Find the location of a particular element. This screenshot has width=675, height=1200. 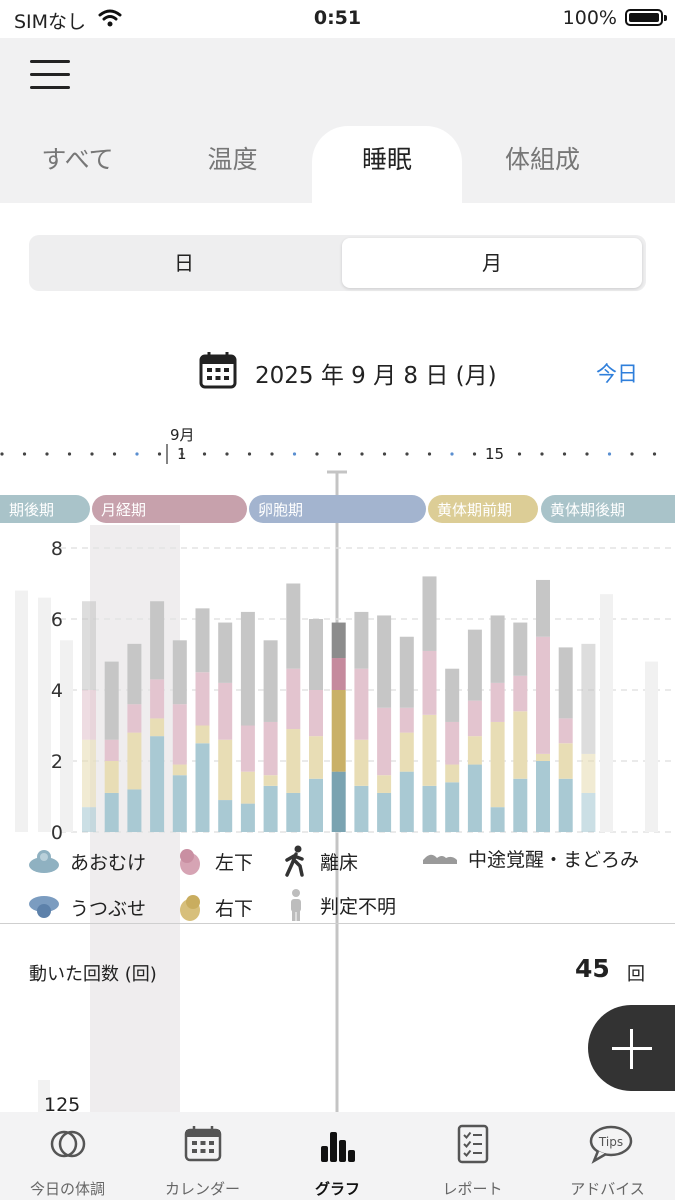

nav-graph: グラフ is located at coordinates (337, 1156).